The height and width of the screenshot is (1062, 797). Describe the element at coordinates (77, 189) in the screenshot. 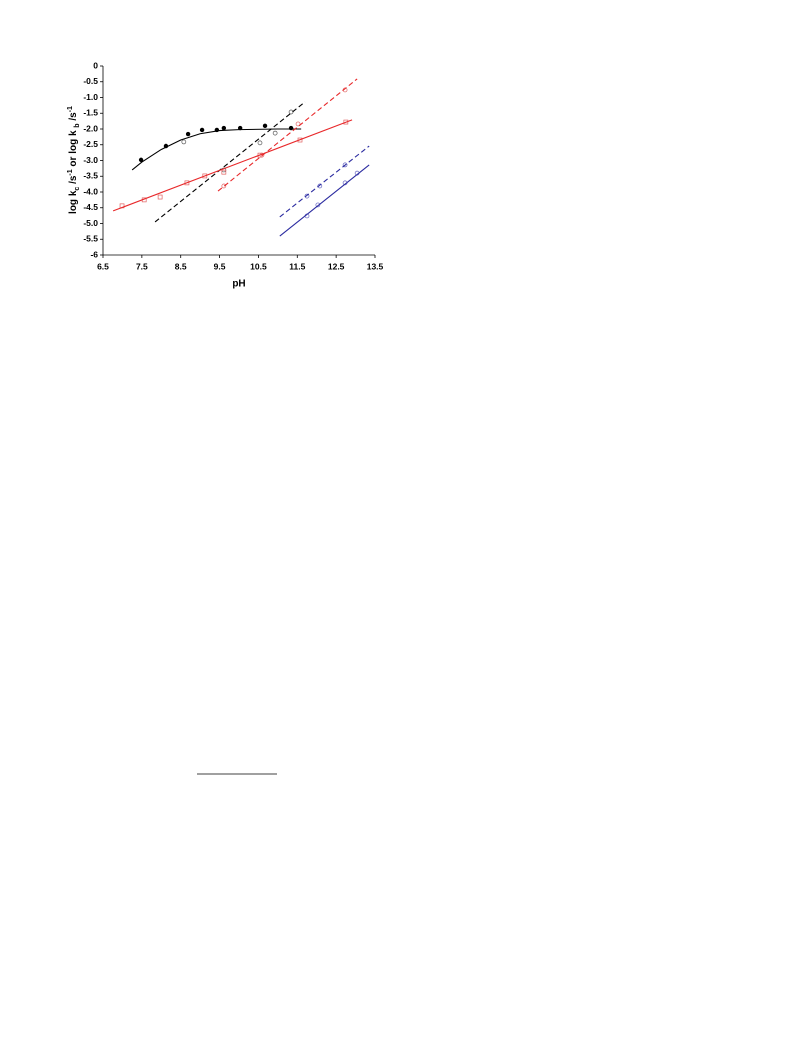

I see `y-label-part: c` at that location.